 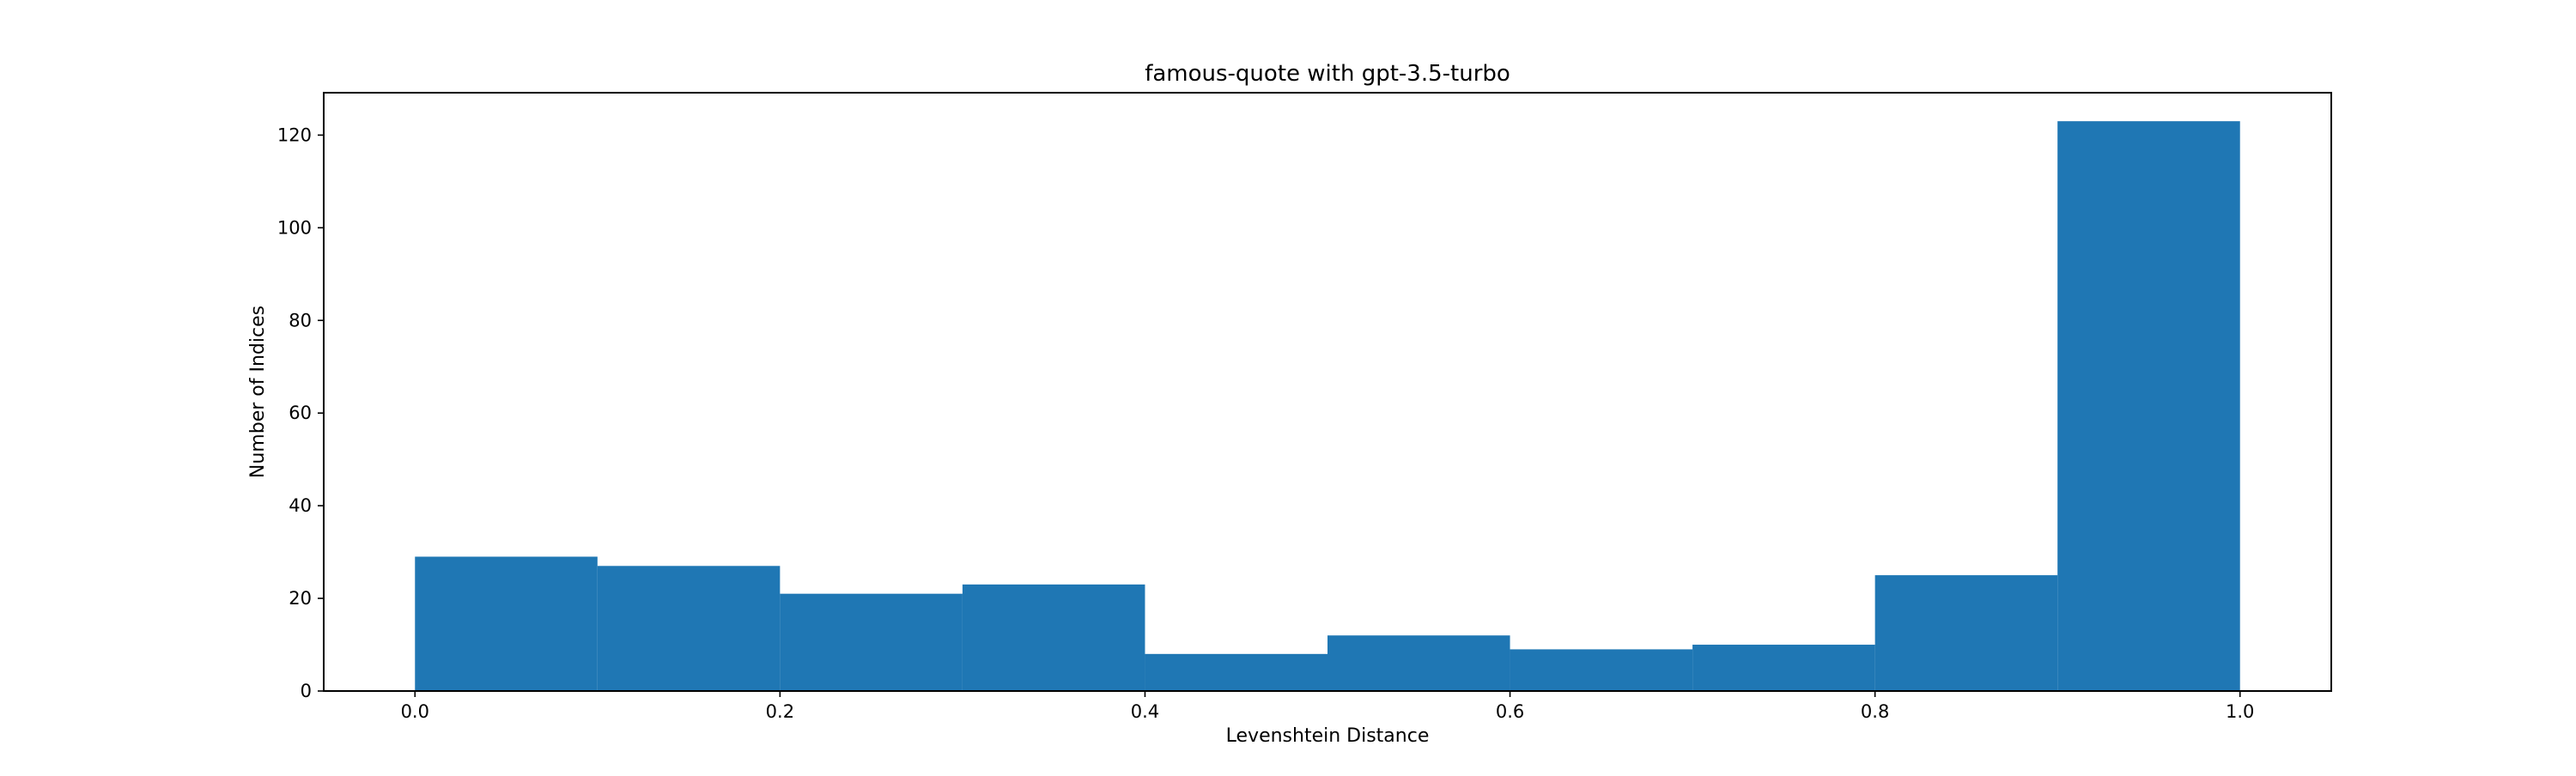 I want to click on x-tick-label: 0.2, so click(x=780, y=711).